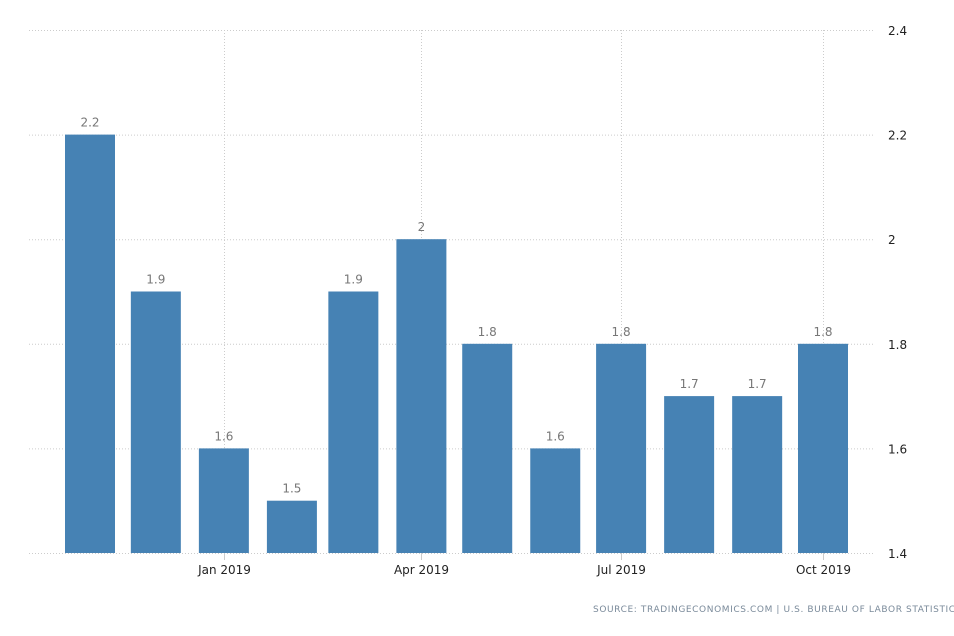  I want to click on y-tick-label: 2.4, so click(897, 31).